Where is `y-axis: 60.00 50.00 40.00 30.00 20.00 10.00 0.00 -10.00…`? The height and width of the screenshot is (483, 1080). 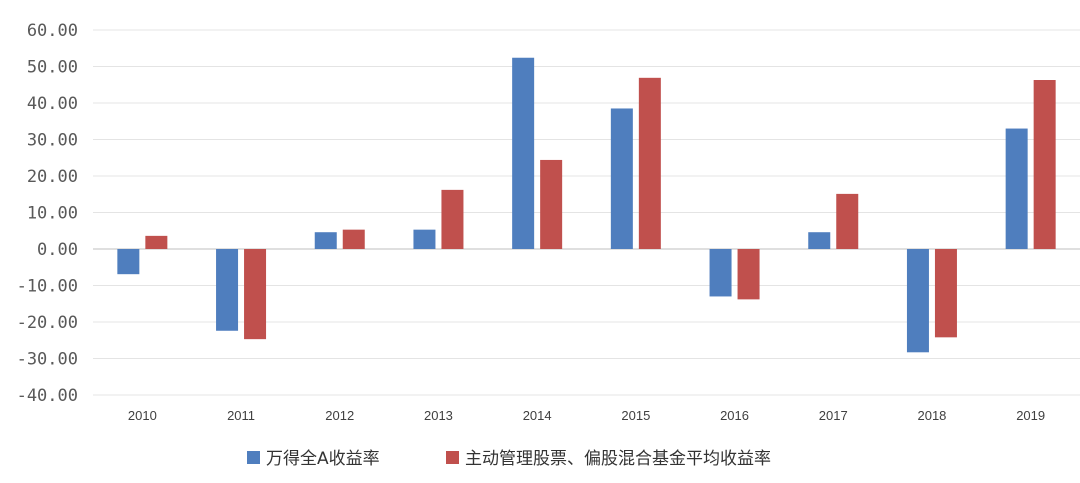
y-axis: 60.00 50.00 40.00 30.00 20.00 10.00 0.00 -10.00… is located at coordinates (47, 213).